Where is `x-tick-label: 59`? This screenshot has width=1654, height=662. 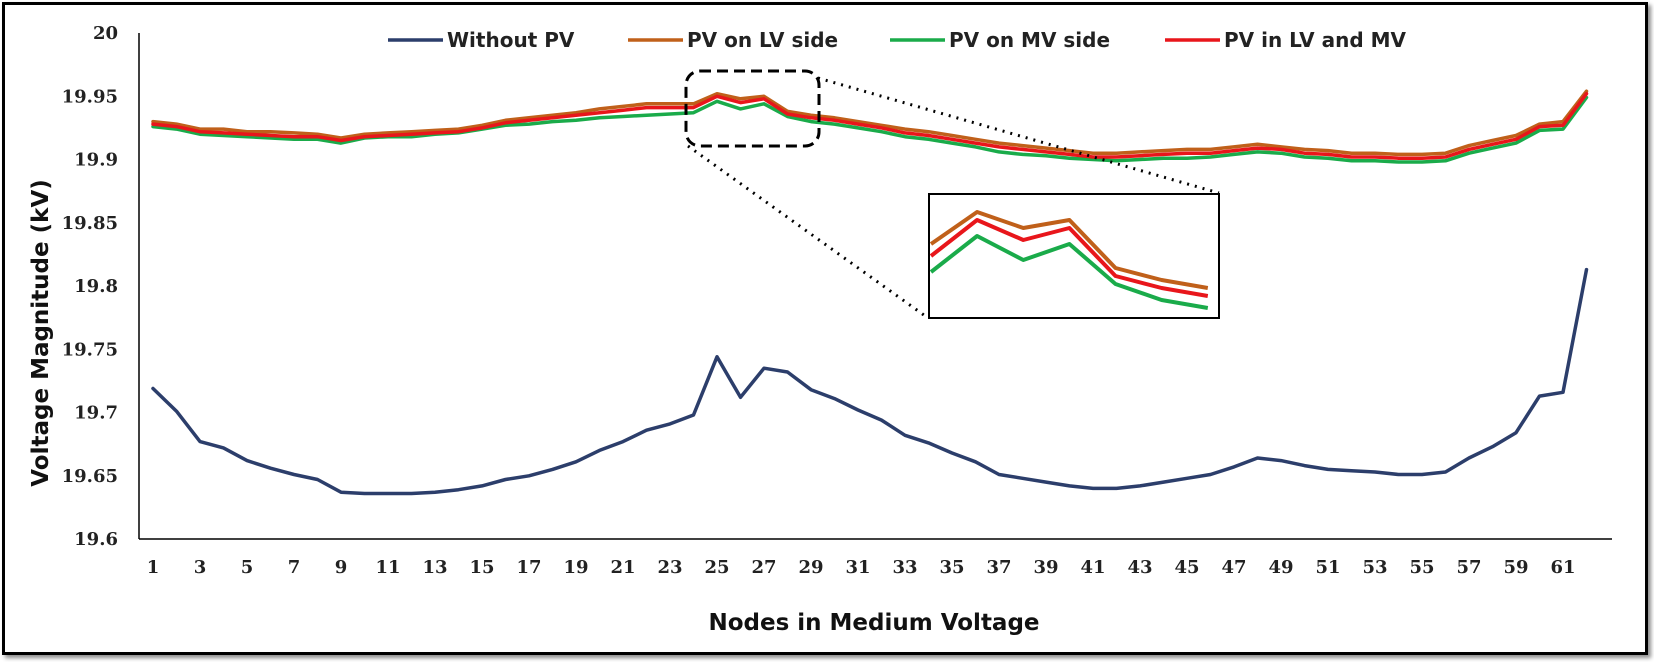 x-tick-label: 59 is located at coordinates (1515, 567).